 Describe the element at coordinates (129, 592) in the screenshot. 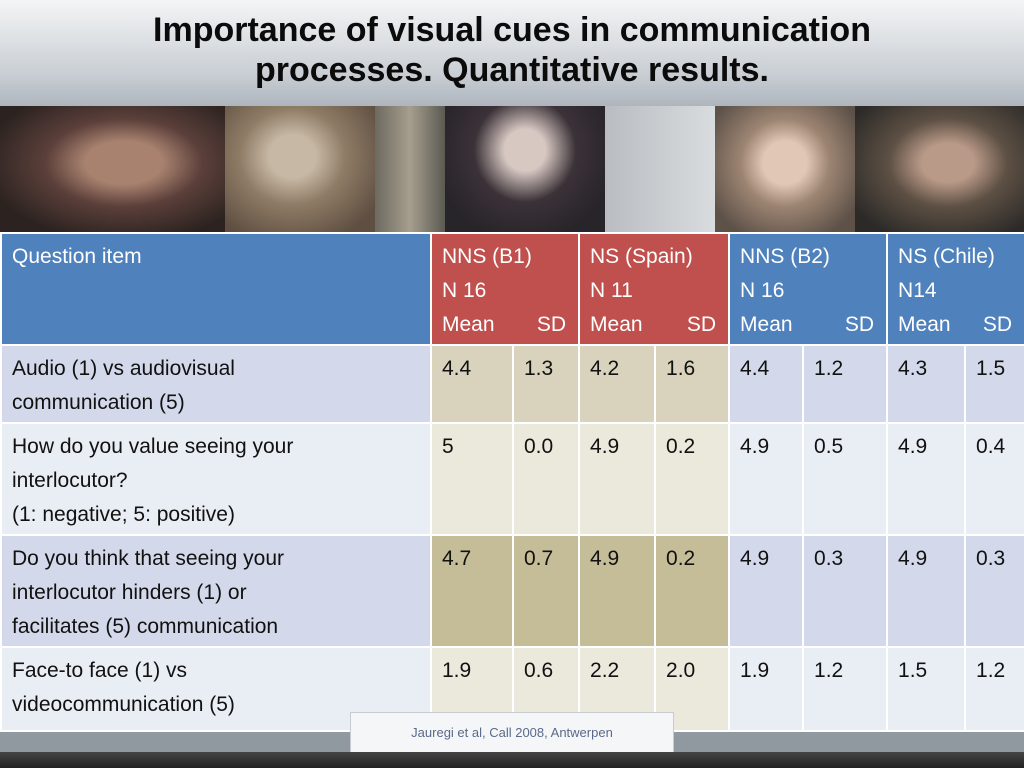

I see `question-text: interlocutor hinders (1) or` at that location.